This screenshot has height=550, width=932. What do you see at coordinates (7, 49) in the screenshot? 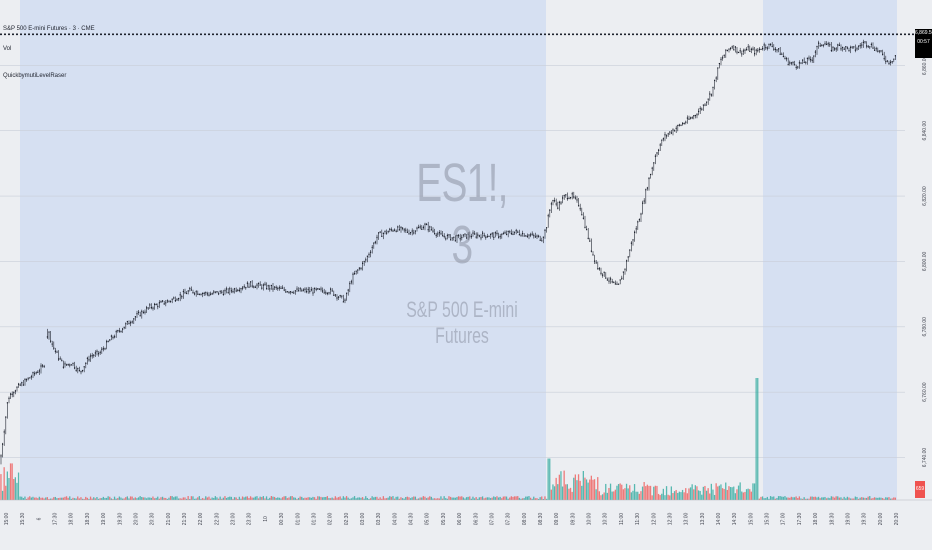
I see `volume-label: Vol` at bounding box center [7, 49].